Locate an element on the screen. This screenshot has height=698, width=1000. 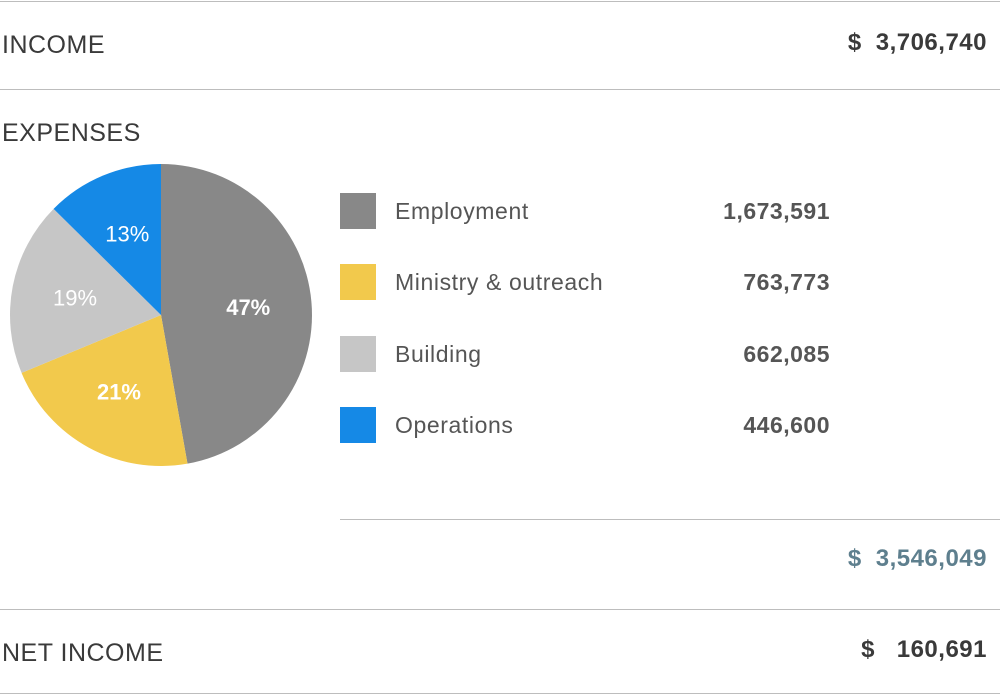
income-divider is located at coordinates (500, 89).